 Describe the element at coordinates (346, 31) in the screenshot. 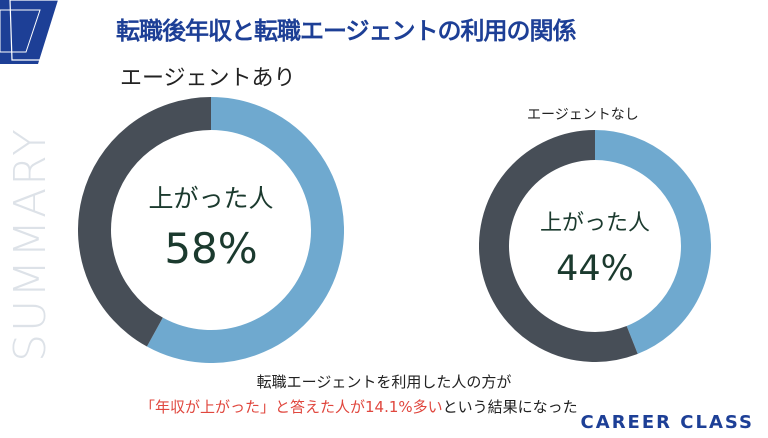

I see `page-title: 転職後年収と転職エージェントの利用の関係` at that location.